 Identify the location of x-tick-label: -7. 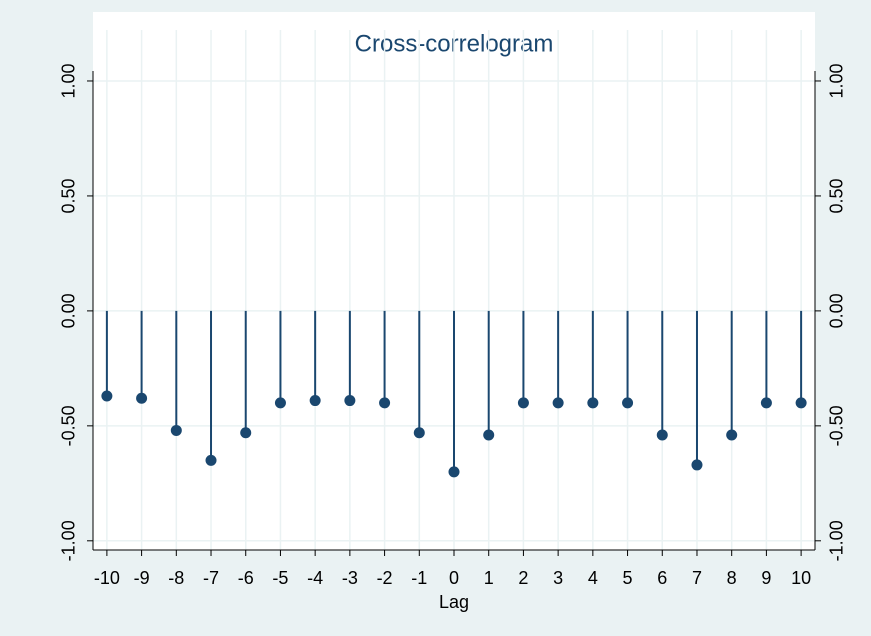
(211, 578).